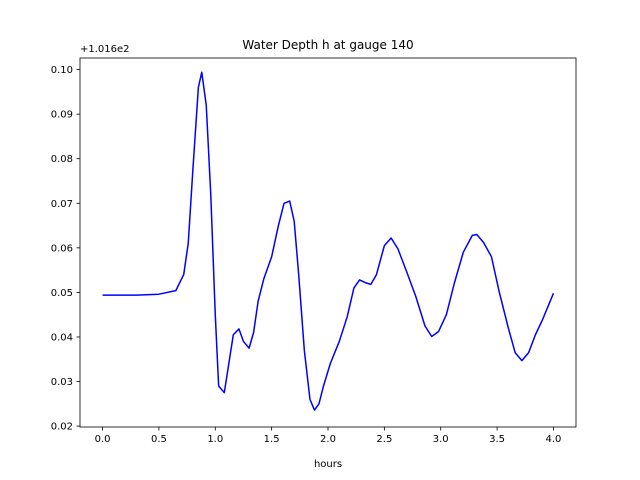  Describe the element at coordinates (328, 464) in the screenshot. I see `x-axis-label: hours` at that location.